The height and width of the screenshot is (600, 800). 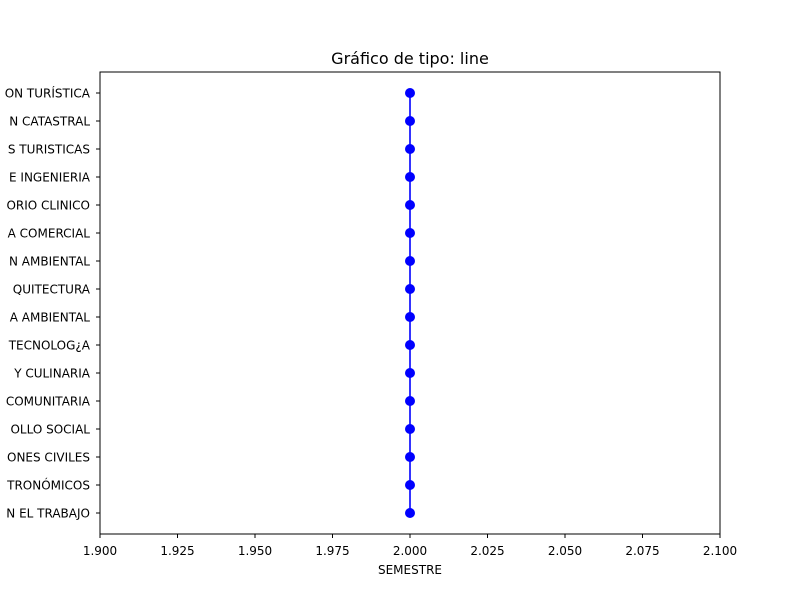 What do you see at coordinates (565, 551) in the screenshot?
I see `x-tick-label: 2.050` at bounding box center [565, 551].